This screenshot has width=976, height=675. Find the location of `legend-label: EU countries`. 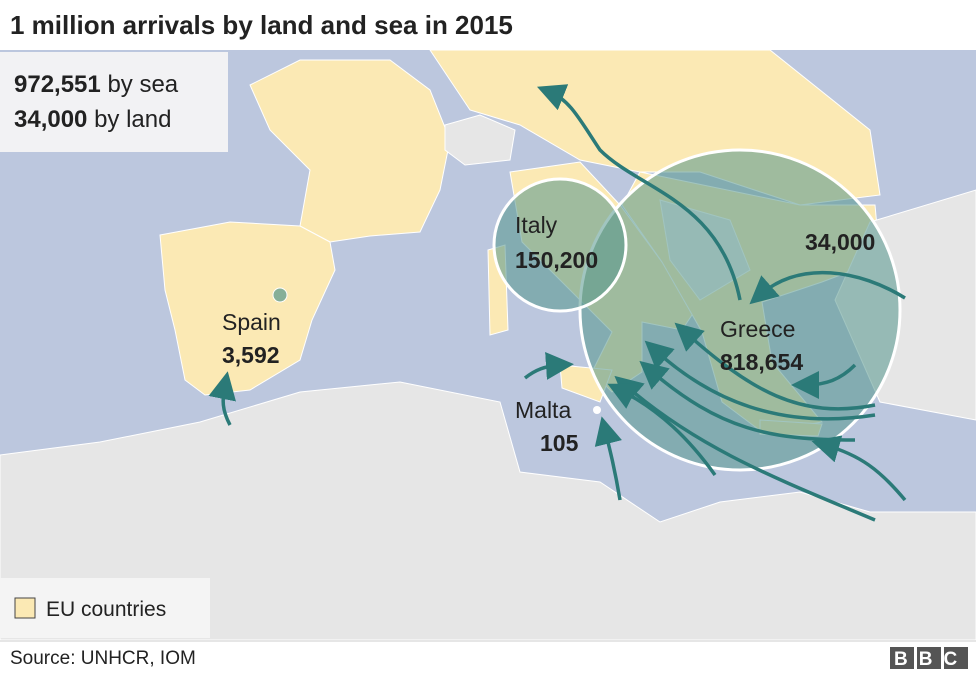

legend-label: EU countries is located at coordinates (106, 609).